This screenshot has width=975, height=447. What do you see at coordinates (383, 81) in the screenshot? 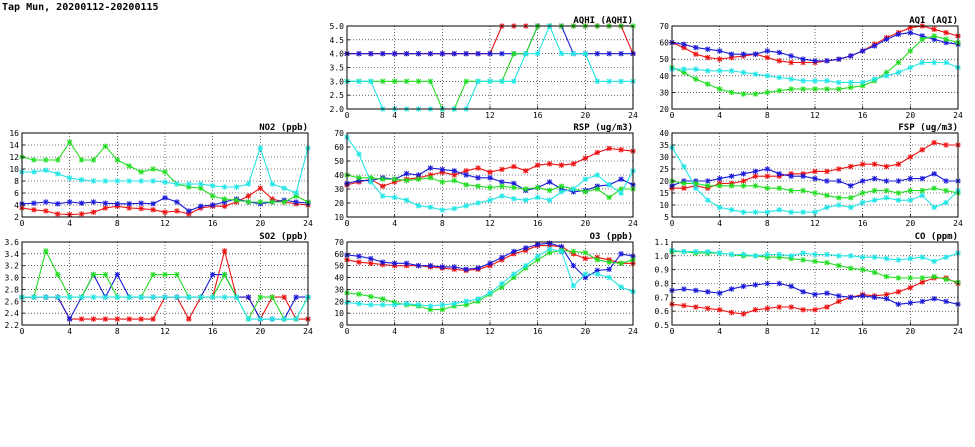
I see `aqhi-series-green-point` at bounding box center [383, 81].